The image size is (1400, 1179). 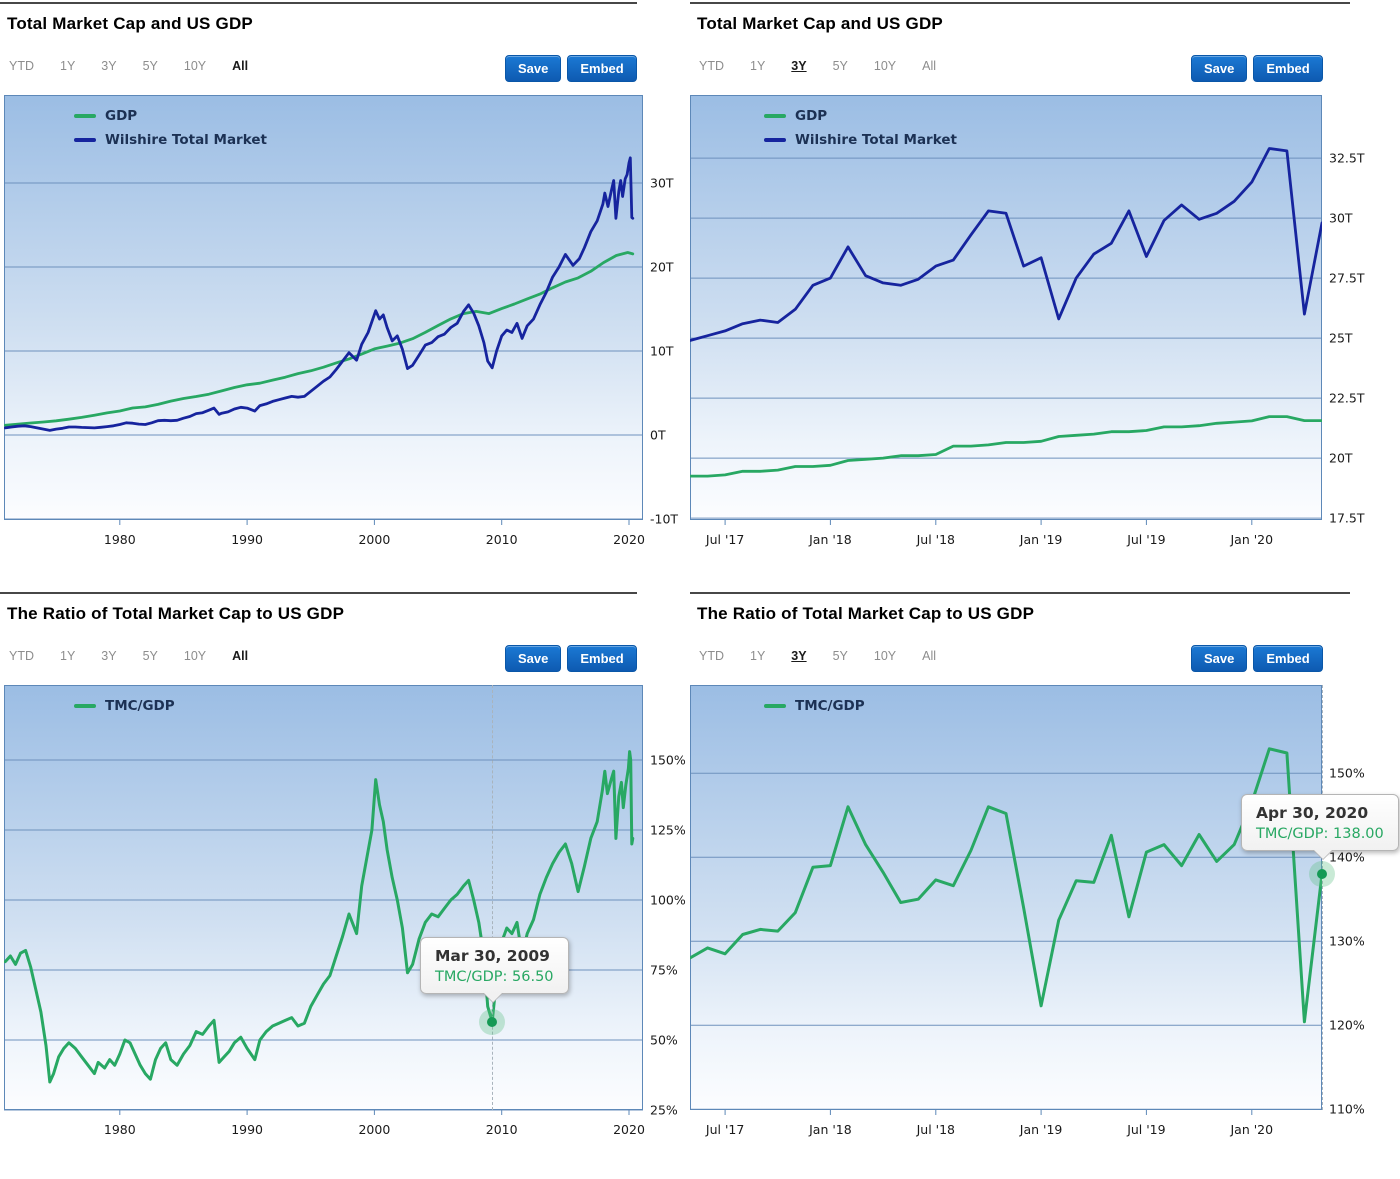 What do you see at coordinates (1341, 218) in the screenshot?
I see `y-axis-label: 30T` at bounding box center [1341, 218].